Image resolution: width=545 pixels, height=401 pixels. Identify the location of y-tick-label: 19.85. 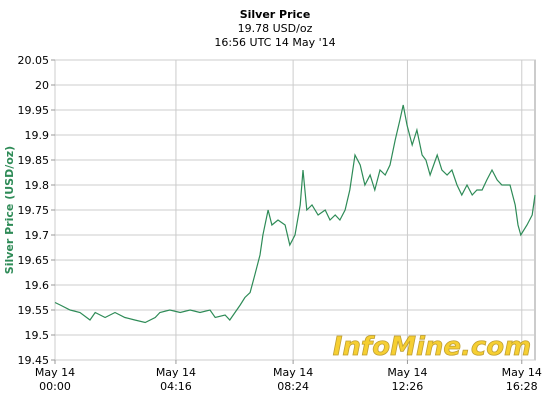
(34, 160).